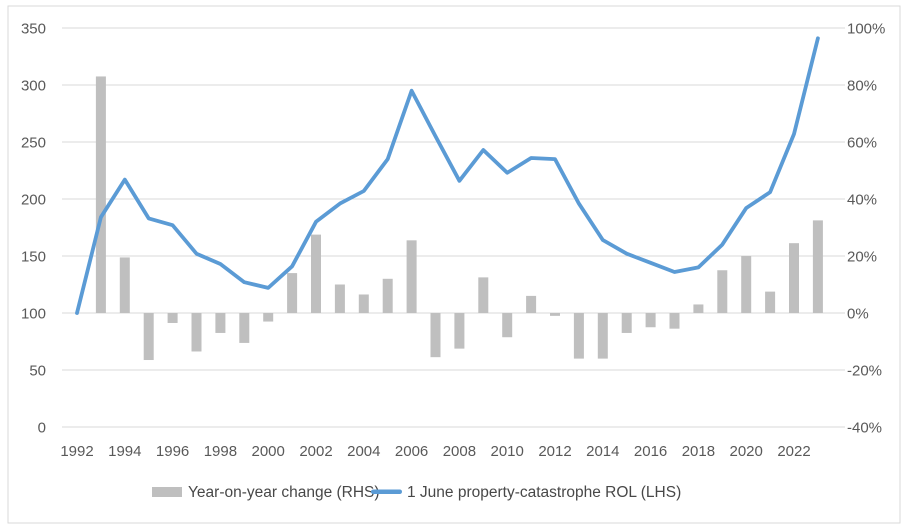 The image size is (908, 529). I want to click on bar-2008, so click(459, 331).